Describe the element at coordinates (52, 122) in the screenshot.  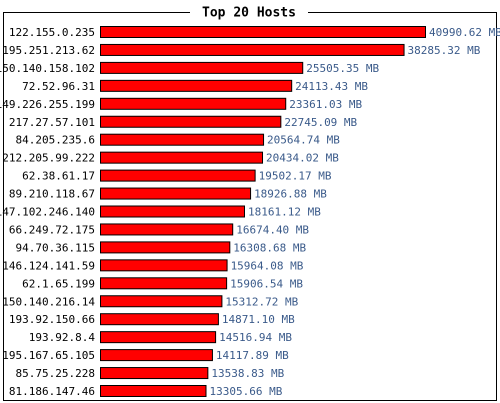
I see `category-label: 217.27.57.101` at that location.